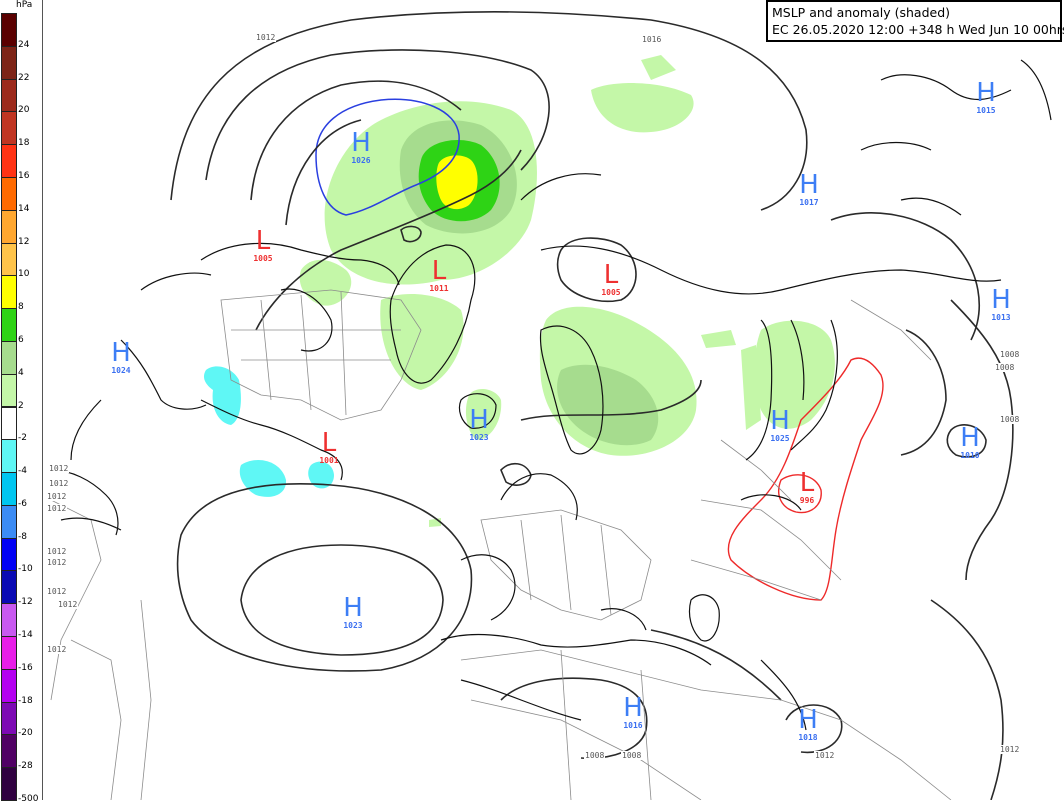  I want to click on high-pressure-center: H 1015, so click(986, 97).